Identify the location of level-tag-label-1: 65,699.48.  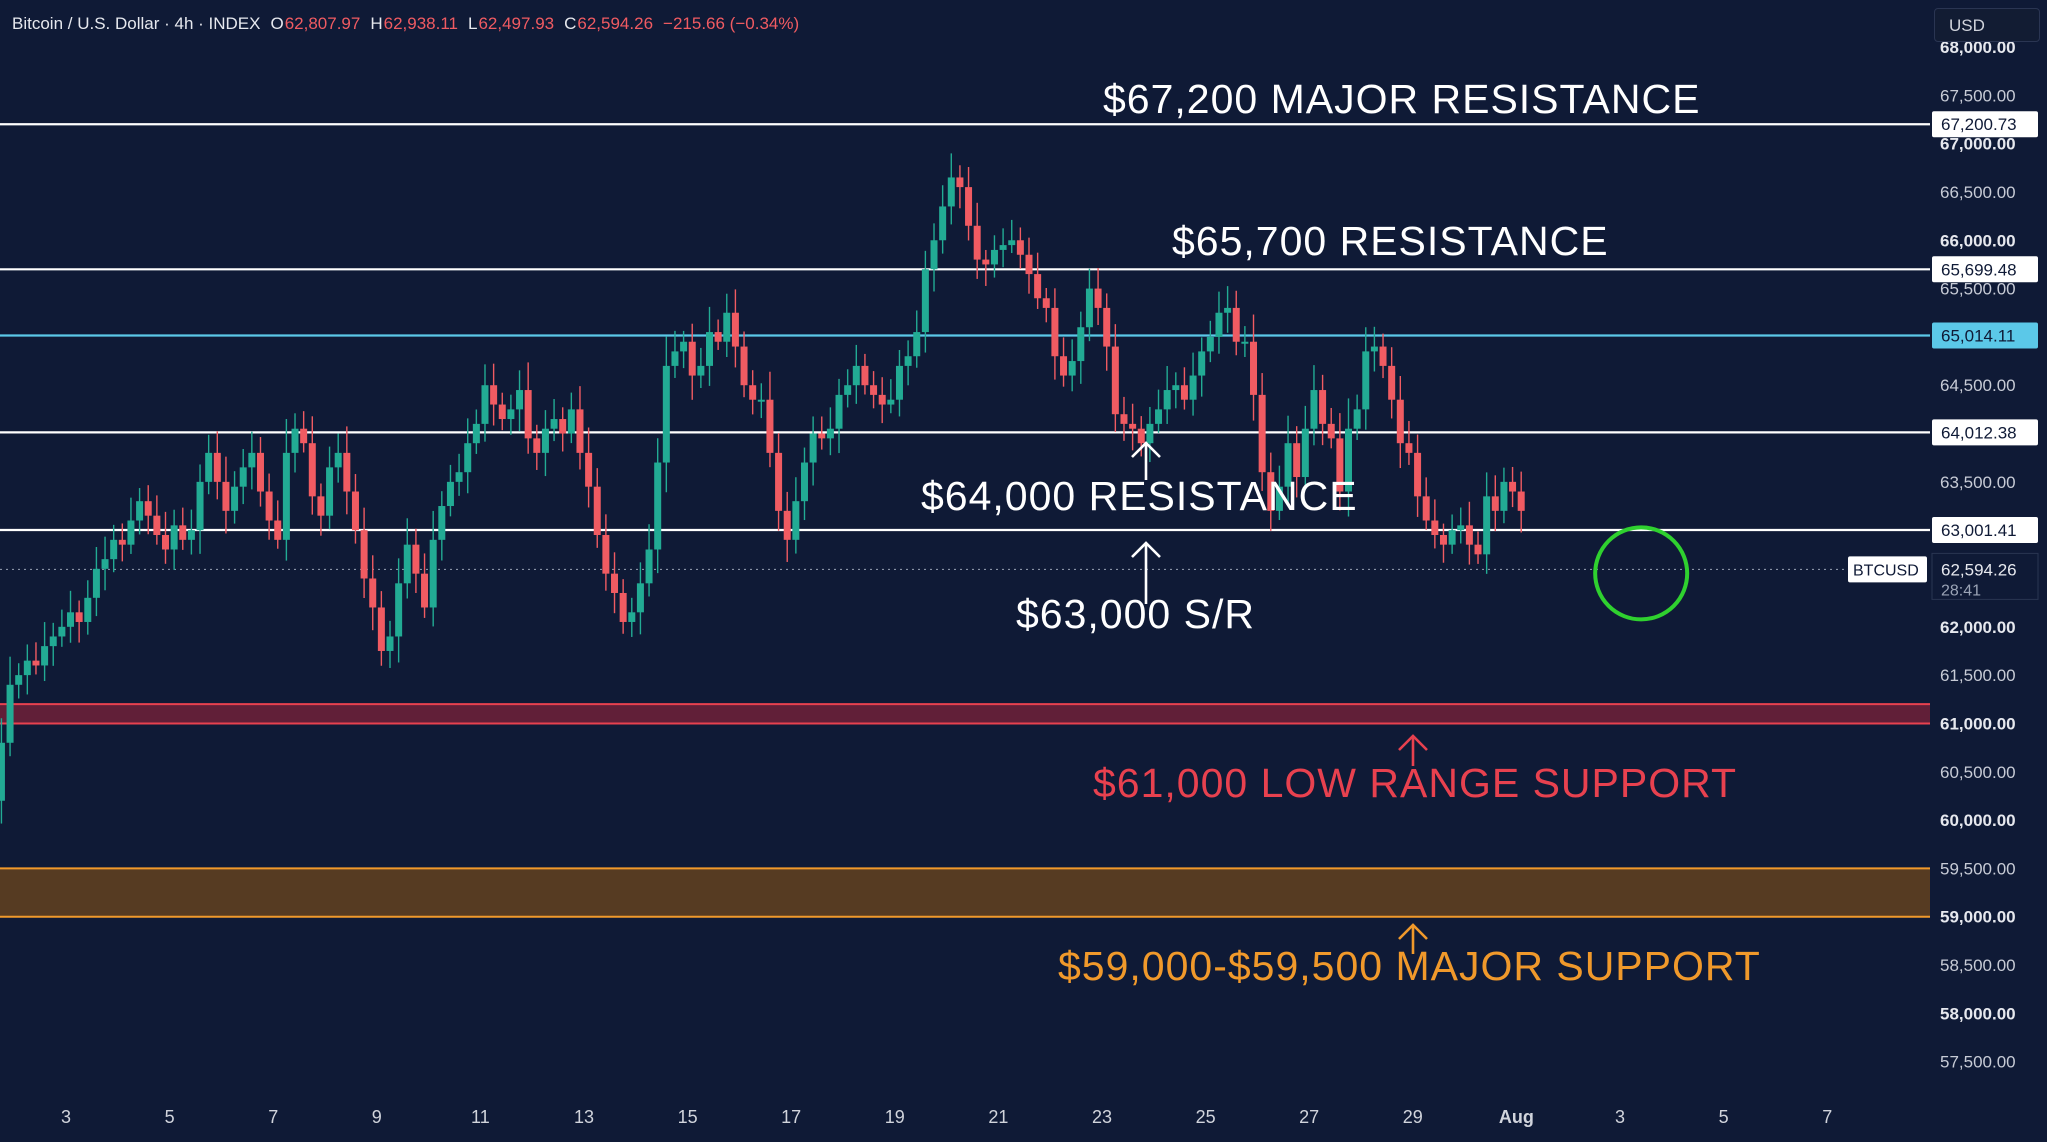
(1979, 269).